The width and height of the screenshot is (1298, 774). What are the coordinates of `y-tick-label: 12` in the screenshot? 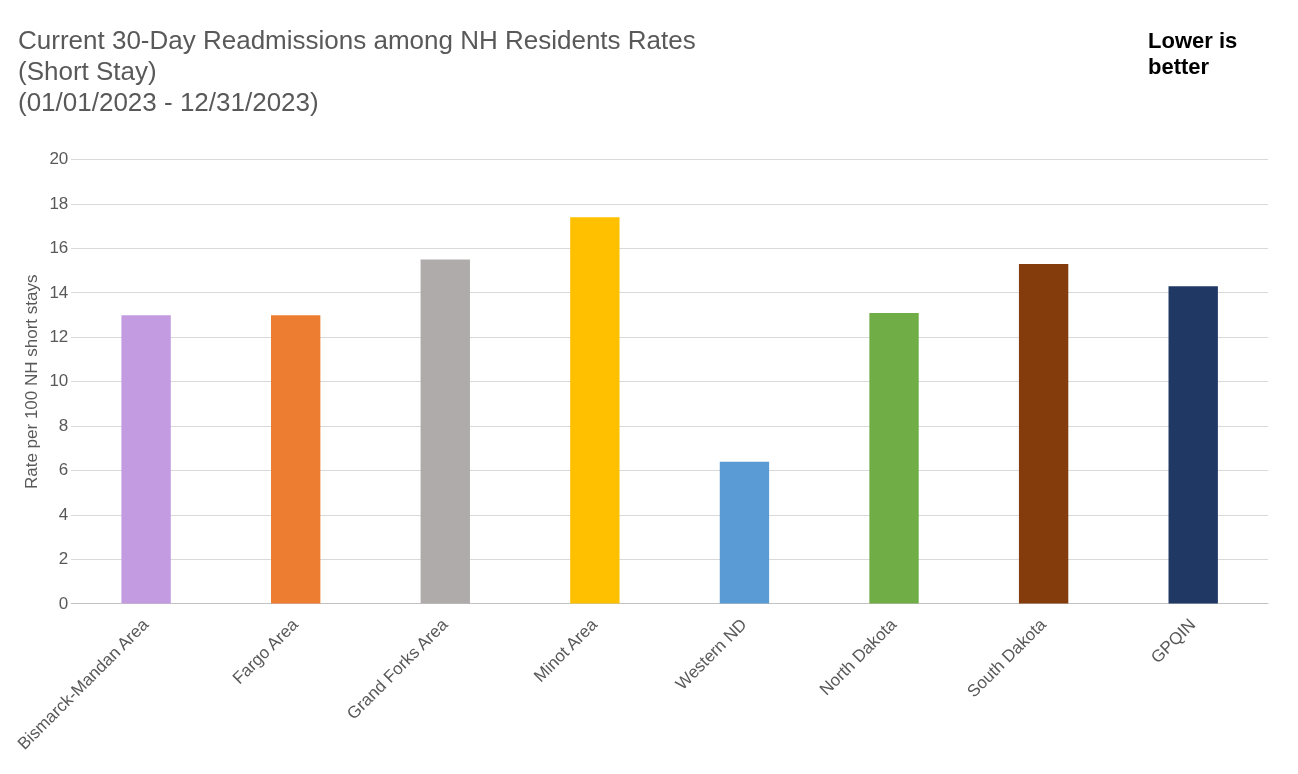 It's located at (59, 337).